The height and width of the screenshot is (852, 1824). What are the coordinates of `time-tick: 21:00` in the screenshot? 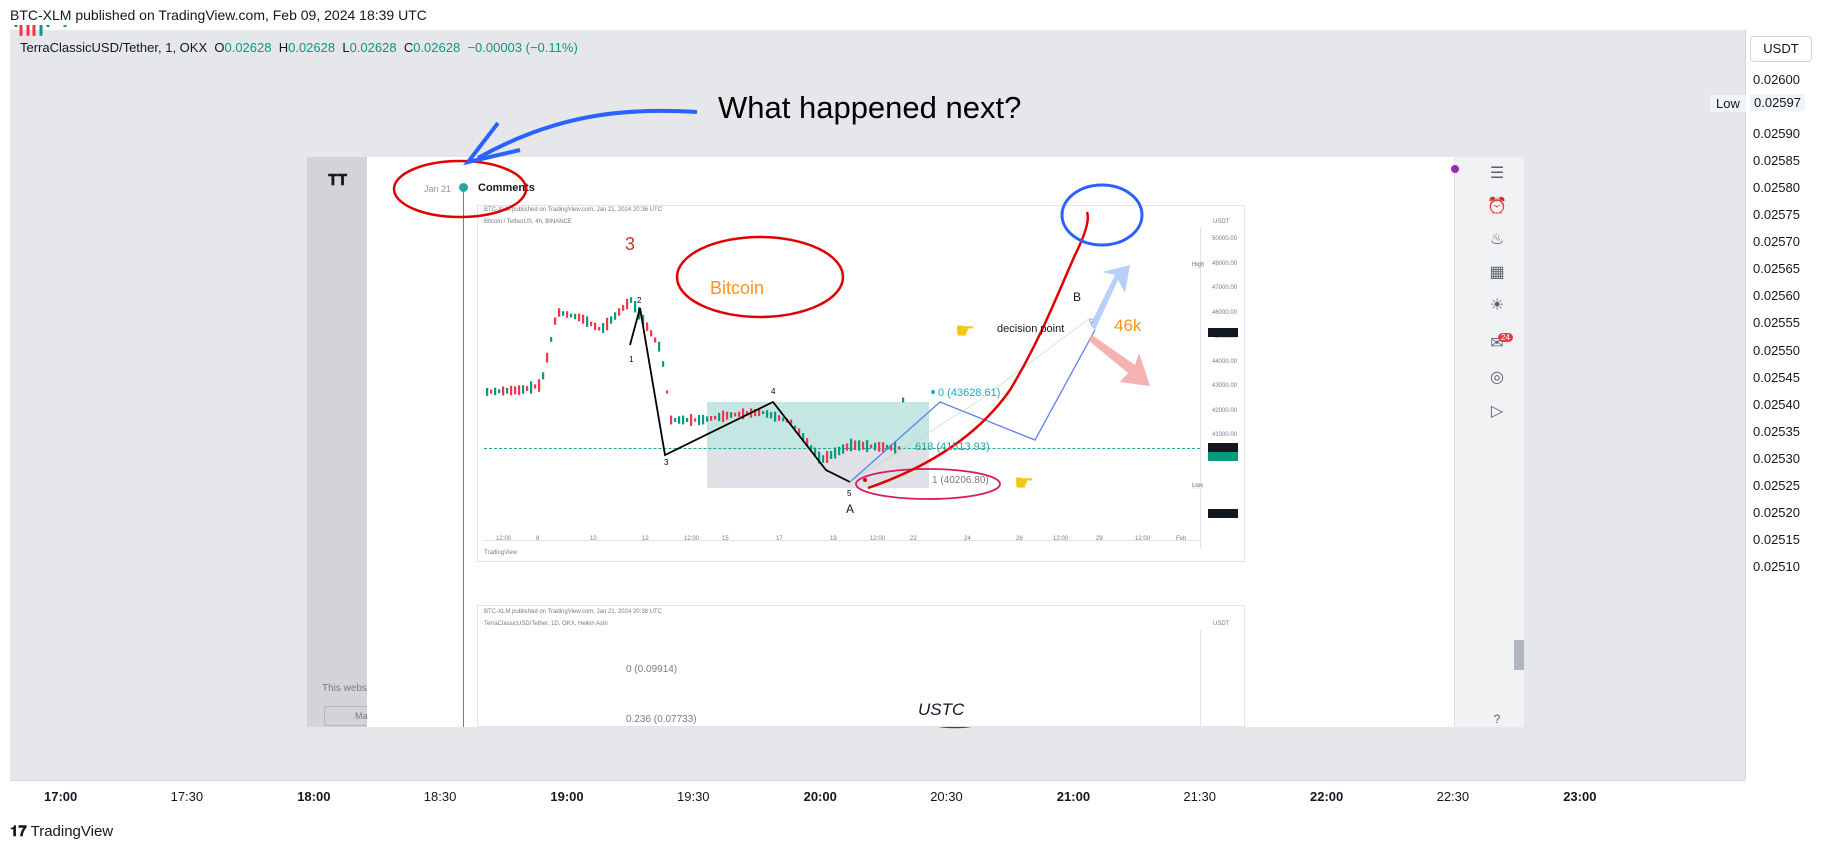 It's located at (1073, 796).